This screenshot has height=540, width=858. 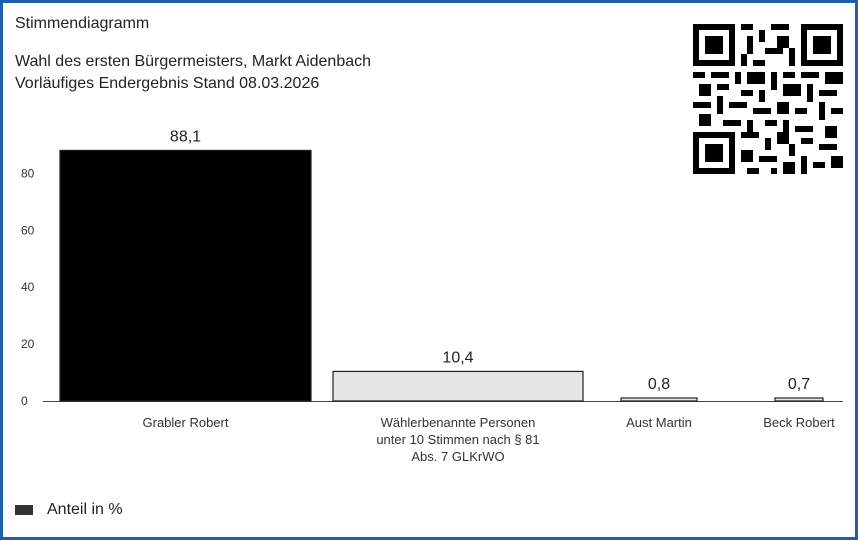 I want to click on x-category-label: Abs. 7 GLKrWO, so click(x=457, y=456).